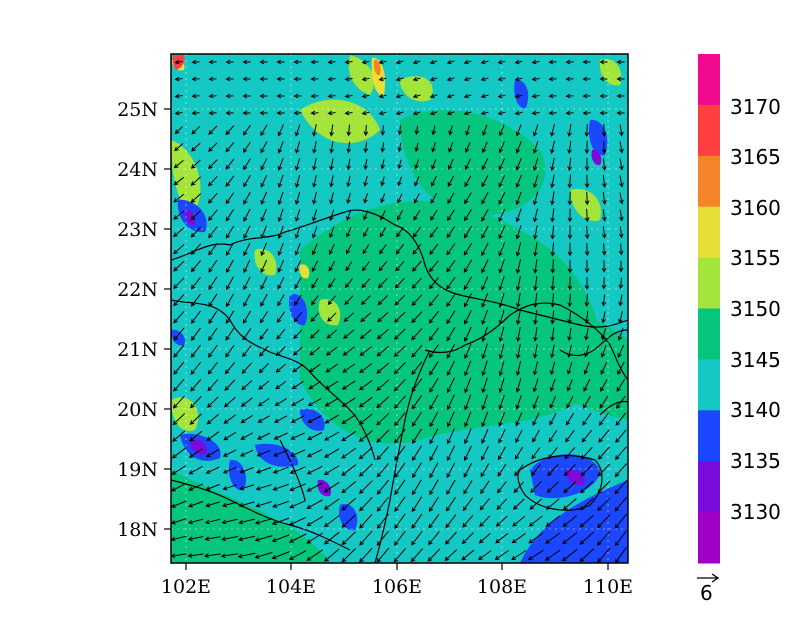  Describe the element at coordinates (186, 587) in the screenshot. I see `lon-label: 102E` at that location.